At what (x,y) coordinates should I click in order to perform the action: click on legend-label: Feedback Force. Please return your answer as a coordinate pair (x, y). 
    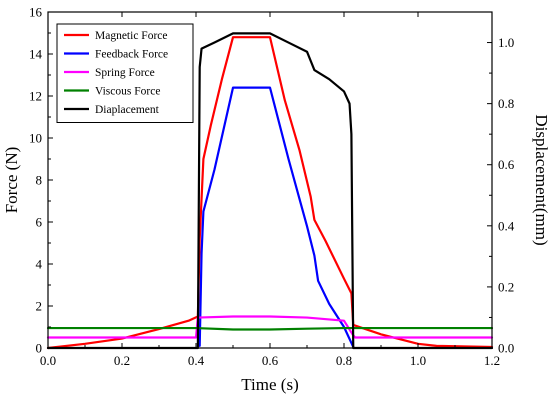
    Looking at the image, I should click on (131, 55).